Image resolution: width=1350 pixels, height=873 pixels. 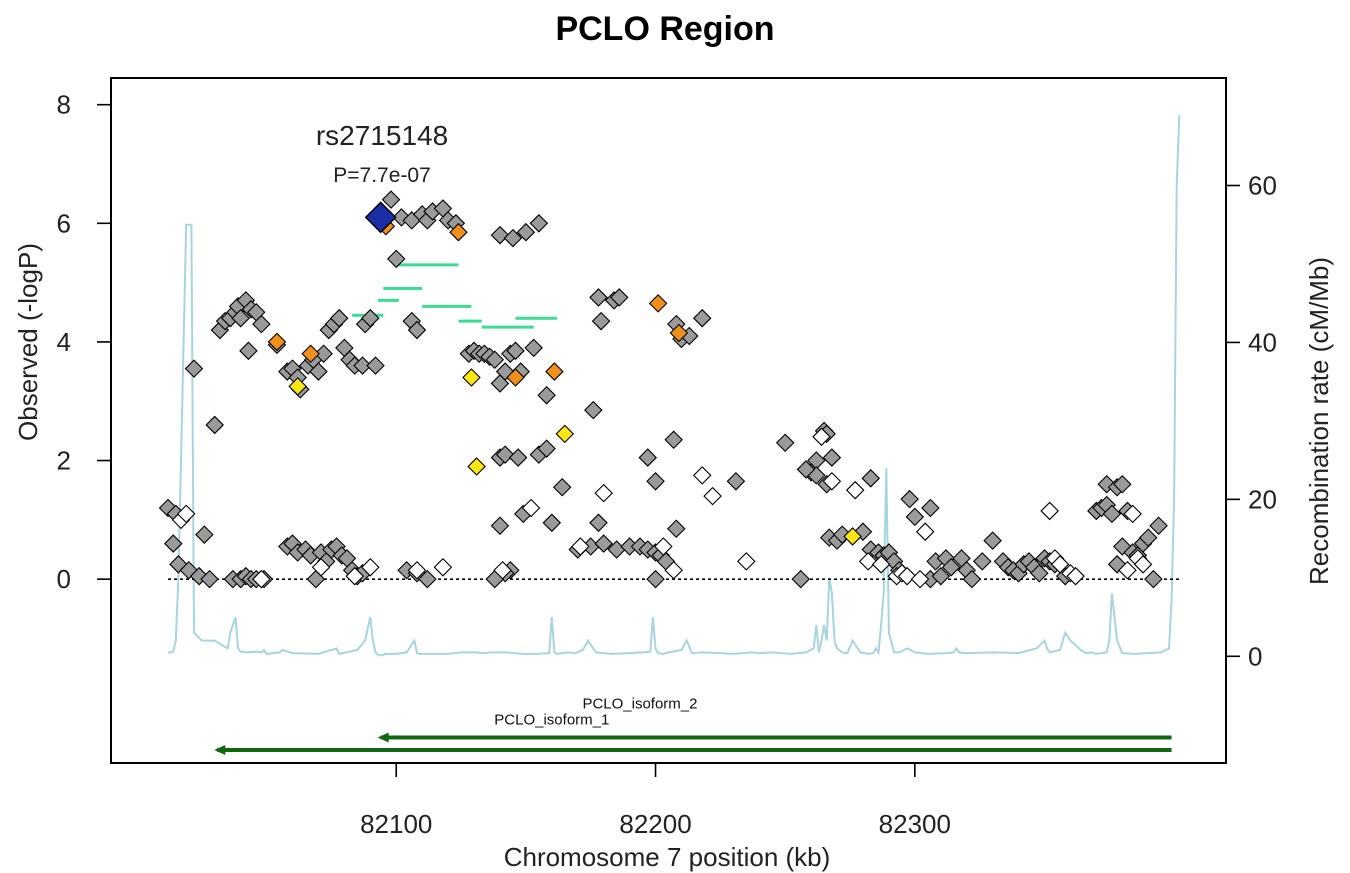 I want to click on x-axis: 82100 82200 82300, so click(x=655, y=801).